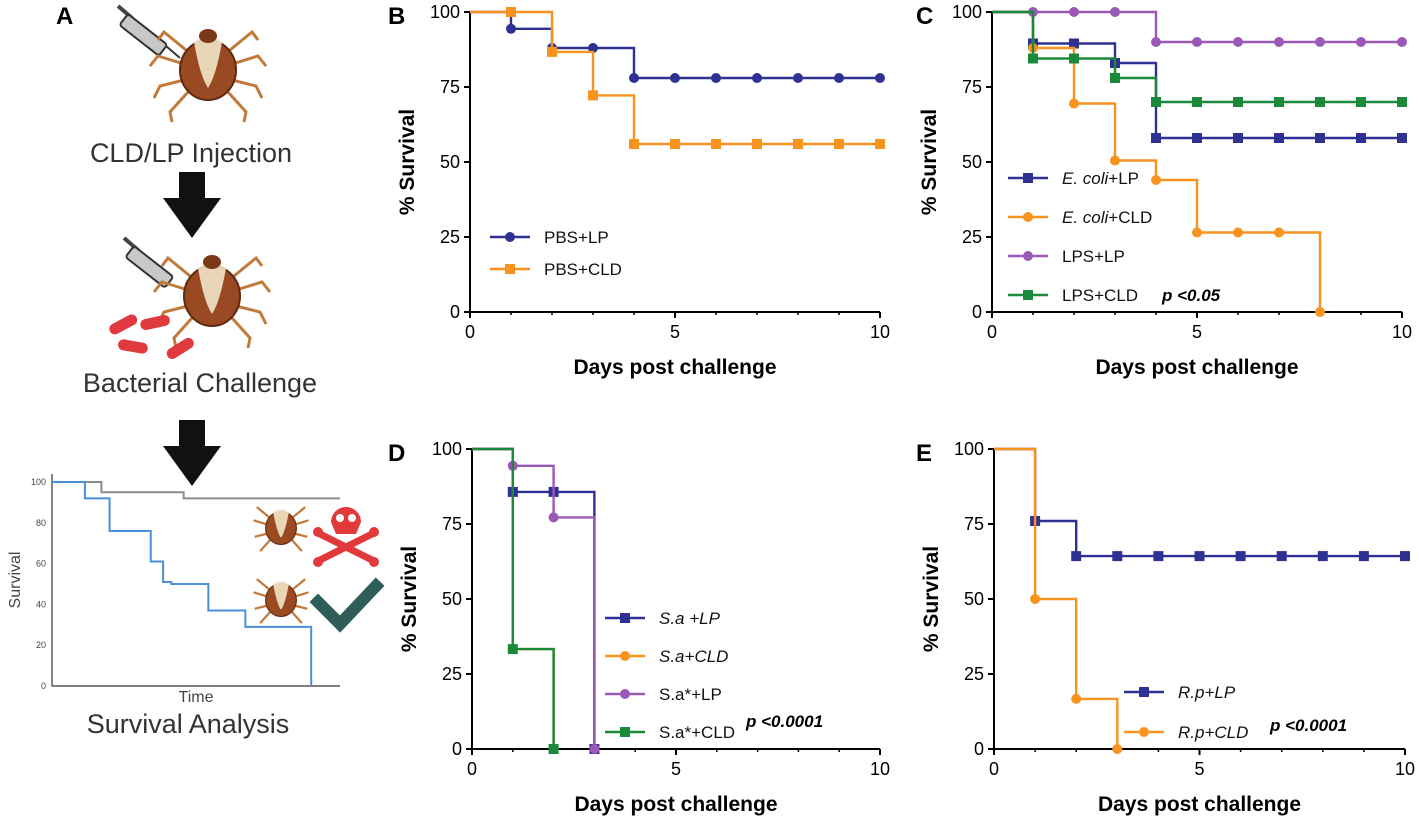 Image resolution: width=1419 pixels, height=822 pixels. What do you see at coordinates (974, 674) in the screenshot?
I see `y-tick-label: 25` at bounding box center [974, 674].